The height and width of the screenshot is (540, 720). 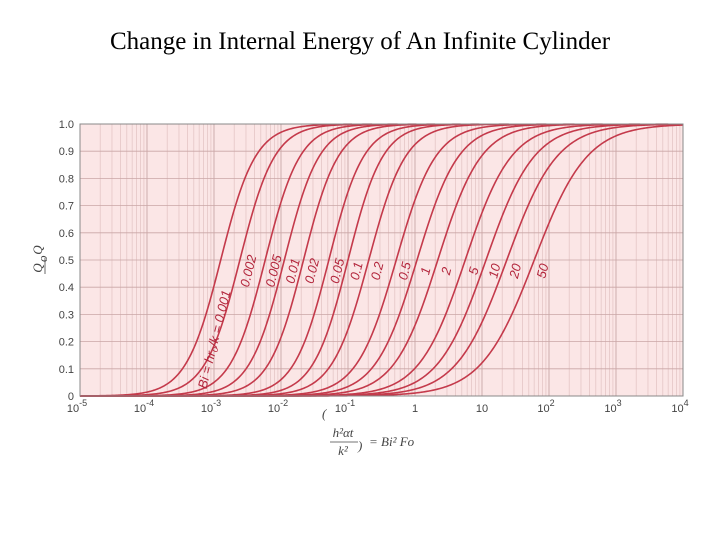 What do you see at coordinates (543, 270) in the screenshot?
I see `curve-label: 50` at bounding box center [543, 270].